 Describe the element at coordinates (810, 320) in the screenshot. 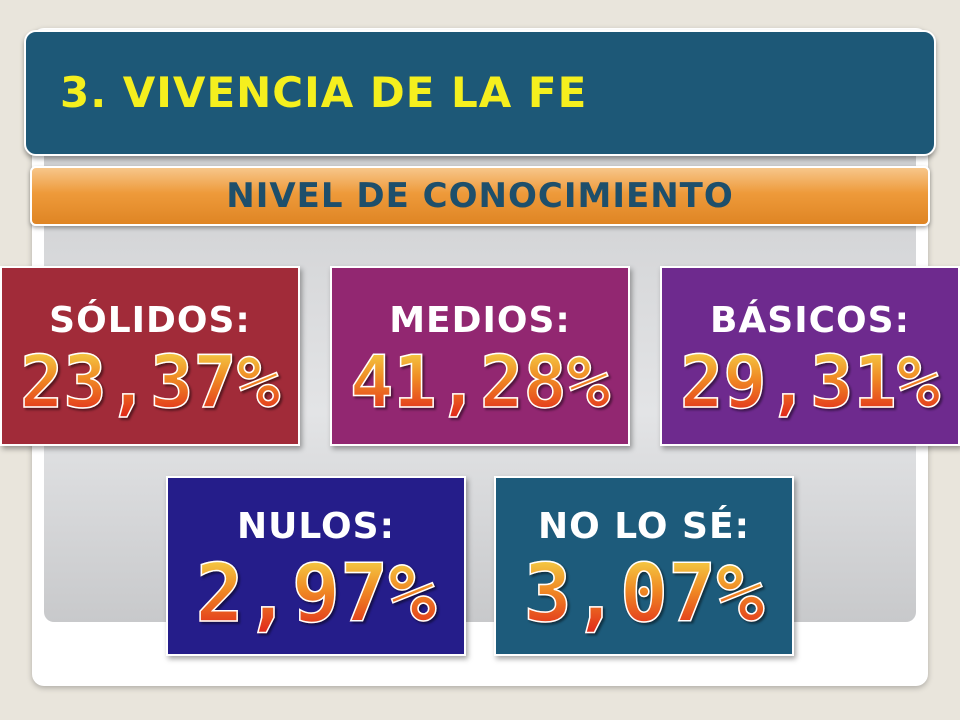

I see `stat-label-basicos: BÁSICOS:` at that location.